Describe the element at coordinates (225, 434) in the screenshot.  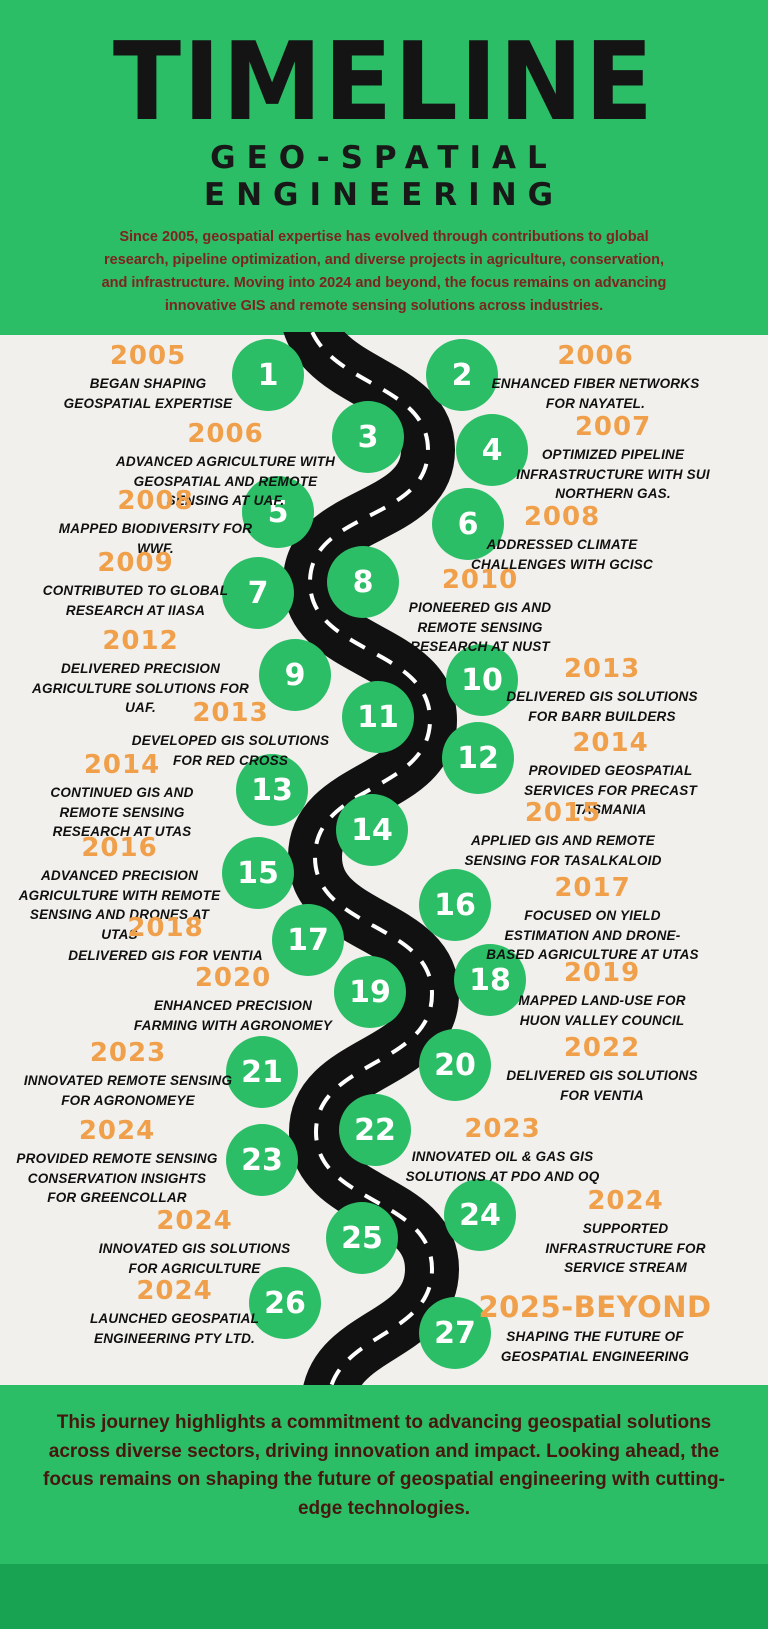
I see `entry-year: 2006` at that location.